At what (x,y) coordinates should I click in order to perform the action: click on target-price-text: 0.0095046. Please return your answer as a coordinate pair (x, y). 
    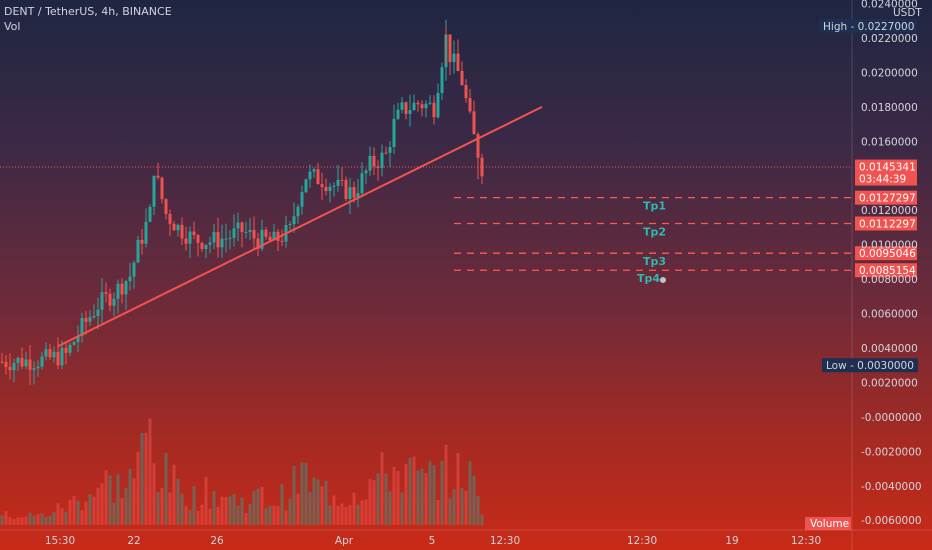
    Looking at the image, I should click on (887, 254).